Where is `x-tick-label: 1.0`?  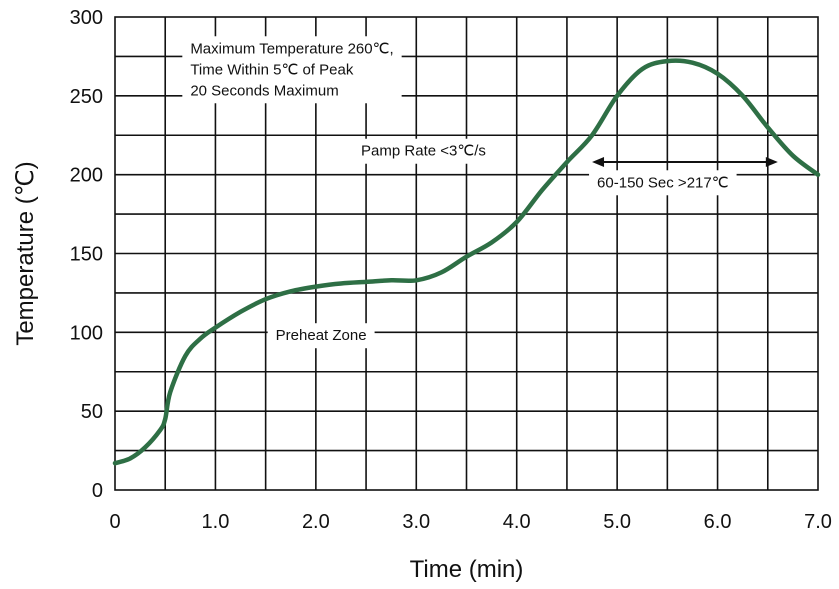
x-tick-label: 1.0 is located at coordinates (216, 522).